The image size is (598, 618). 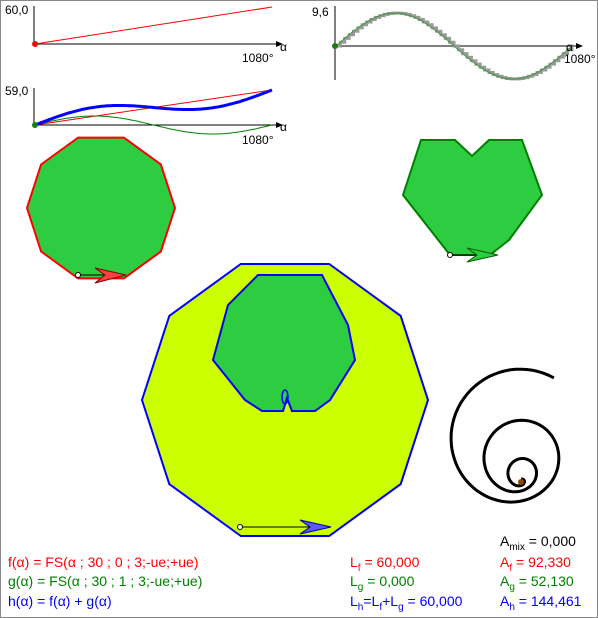 What do you see at coordinates (482, 255) in the screenshot?
I see `shape-g-arrow-head` at bounding box center [482, 255].